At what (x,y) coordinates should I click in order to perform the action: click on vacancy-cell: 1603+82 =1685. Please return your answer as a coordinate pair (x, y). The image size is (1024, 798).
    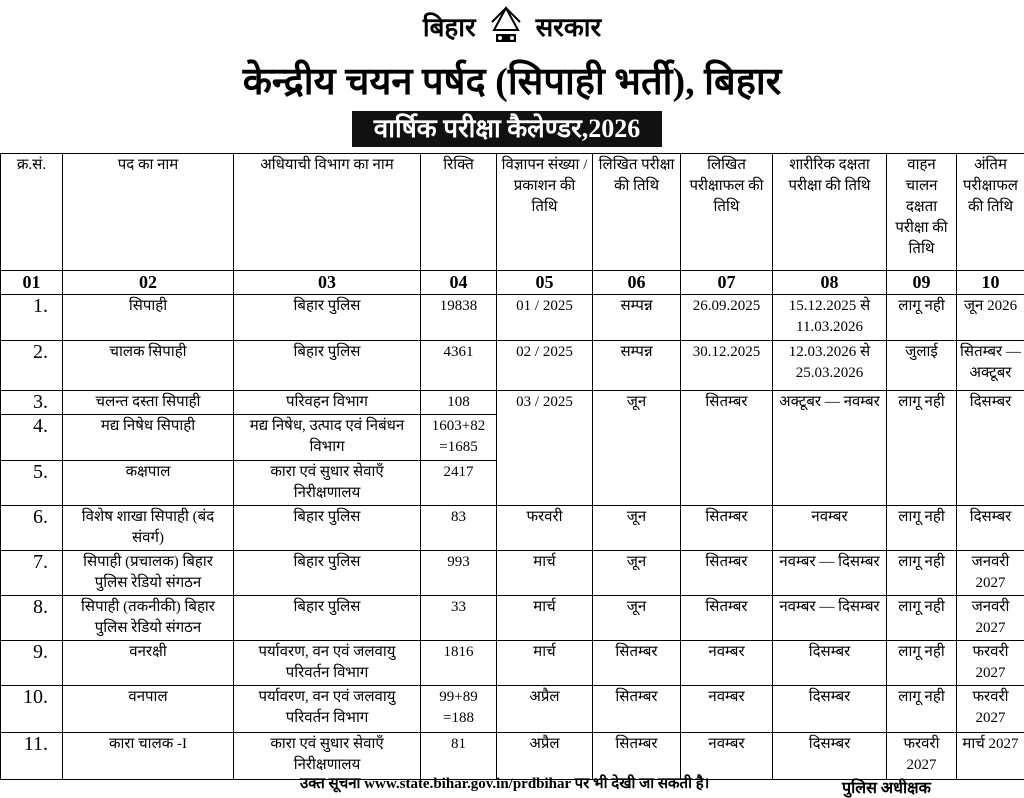
    Looking at the image, I should click on (458, 437).